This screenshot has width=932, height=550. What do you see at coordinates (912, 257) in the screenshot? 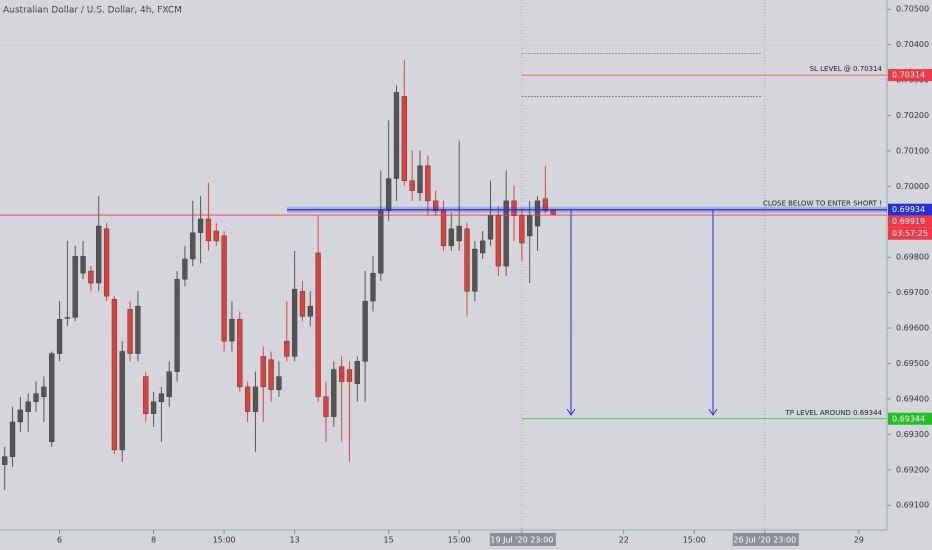
I see `y-tick-label: 0.69800` at bounding box center [912, 257].